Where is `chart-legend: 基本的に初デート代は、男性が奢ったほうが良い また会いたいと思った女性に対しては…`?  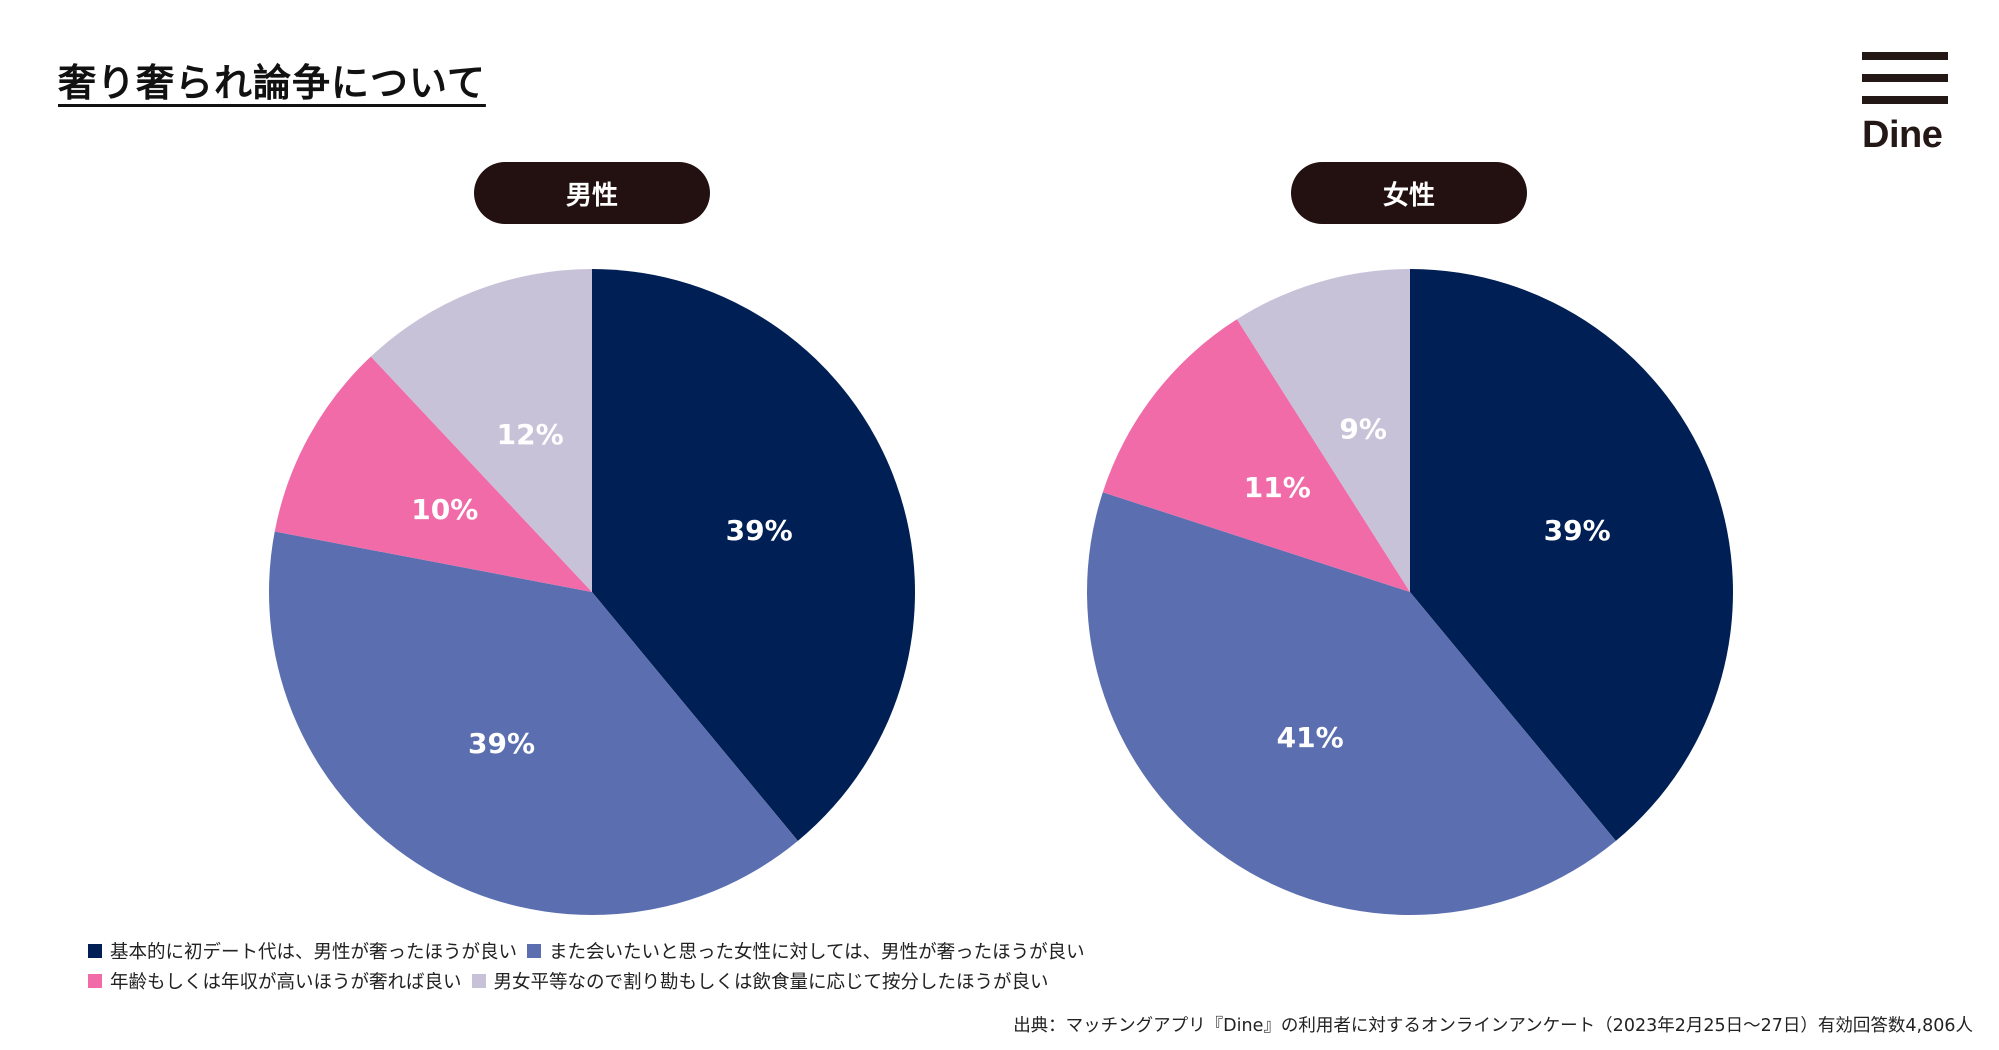 chart-legend: 基本的に初デート代は、男性が奢ったほうが良い また会いたいと思った女性に対しては… is located at coordinates (591, 966).